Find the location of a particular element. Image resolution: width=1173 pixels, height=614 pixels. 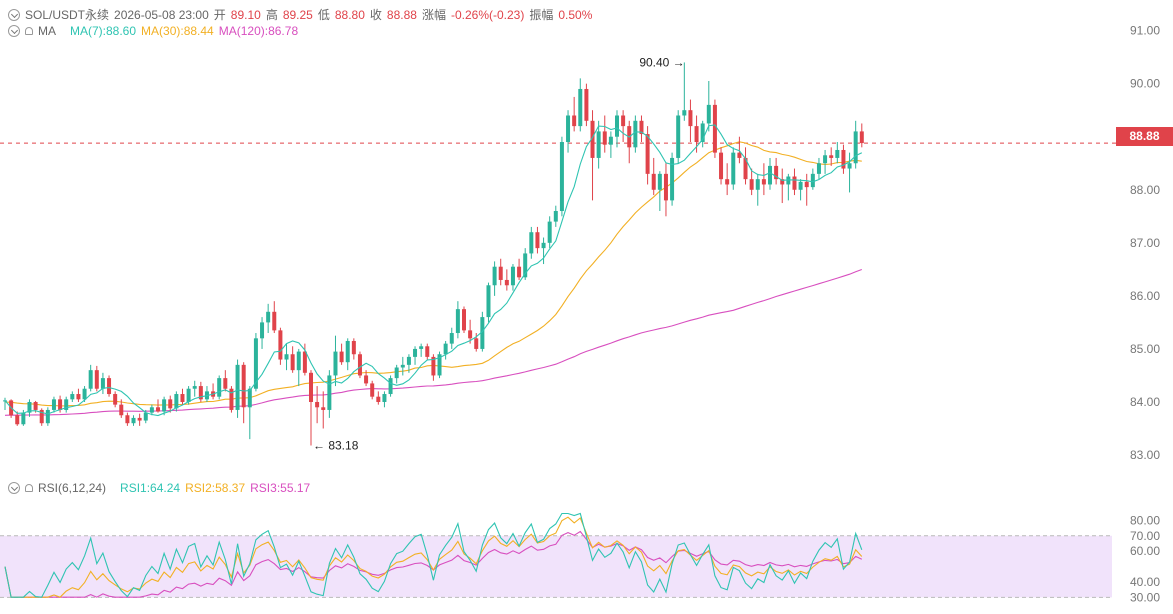

rsi-alert-bell-icon is located at coordinates (29, 488).